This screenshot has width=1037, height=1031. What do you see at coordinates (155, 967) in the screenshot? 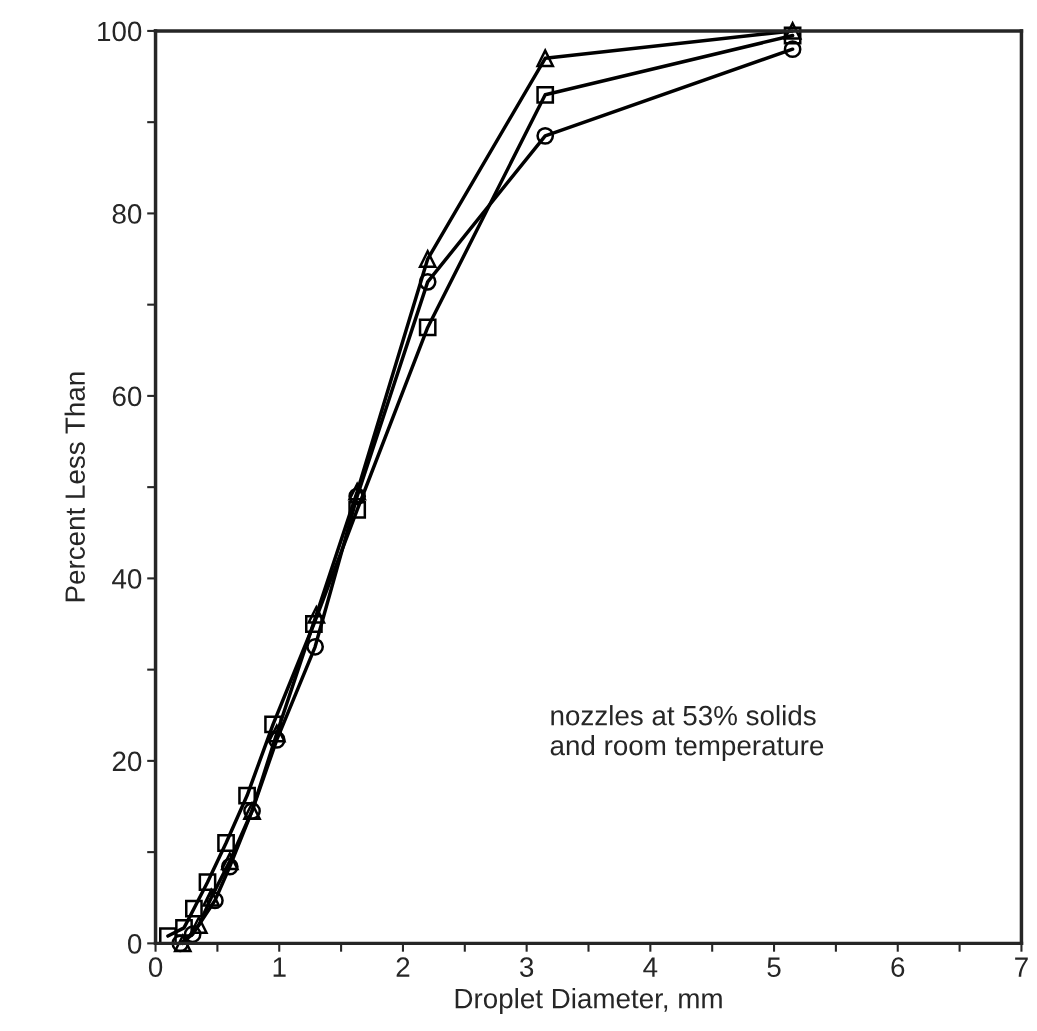
I see `x-tick-label: 0` at bounding box center [155, 967].